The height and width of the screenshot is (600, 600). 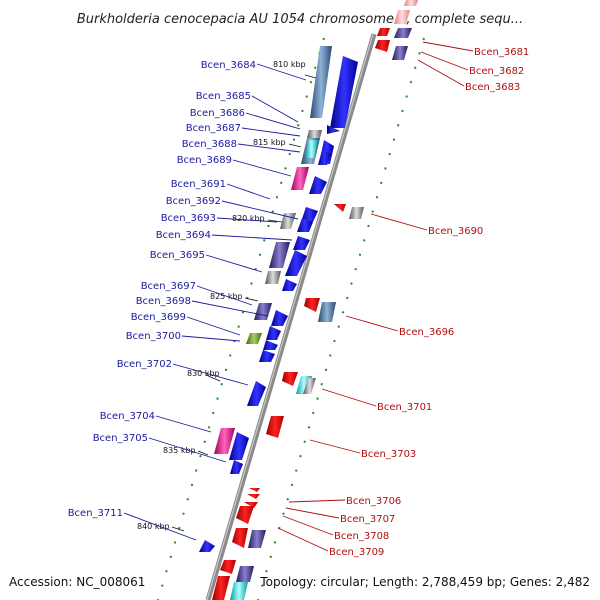 What do you see at coordinates (163, 301) in the screenshot?
I see `gene-label: Bcen_3698` at bounding box center [163, 301].